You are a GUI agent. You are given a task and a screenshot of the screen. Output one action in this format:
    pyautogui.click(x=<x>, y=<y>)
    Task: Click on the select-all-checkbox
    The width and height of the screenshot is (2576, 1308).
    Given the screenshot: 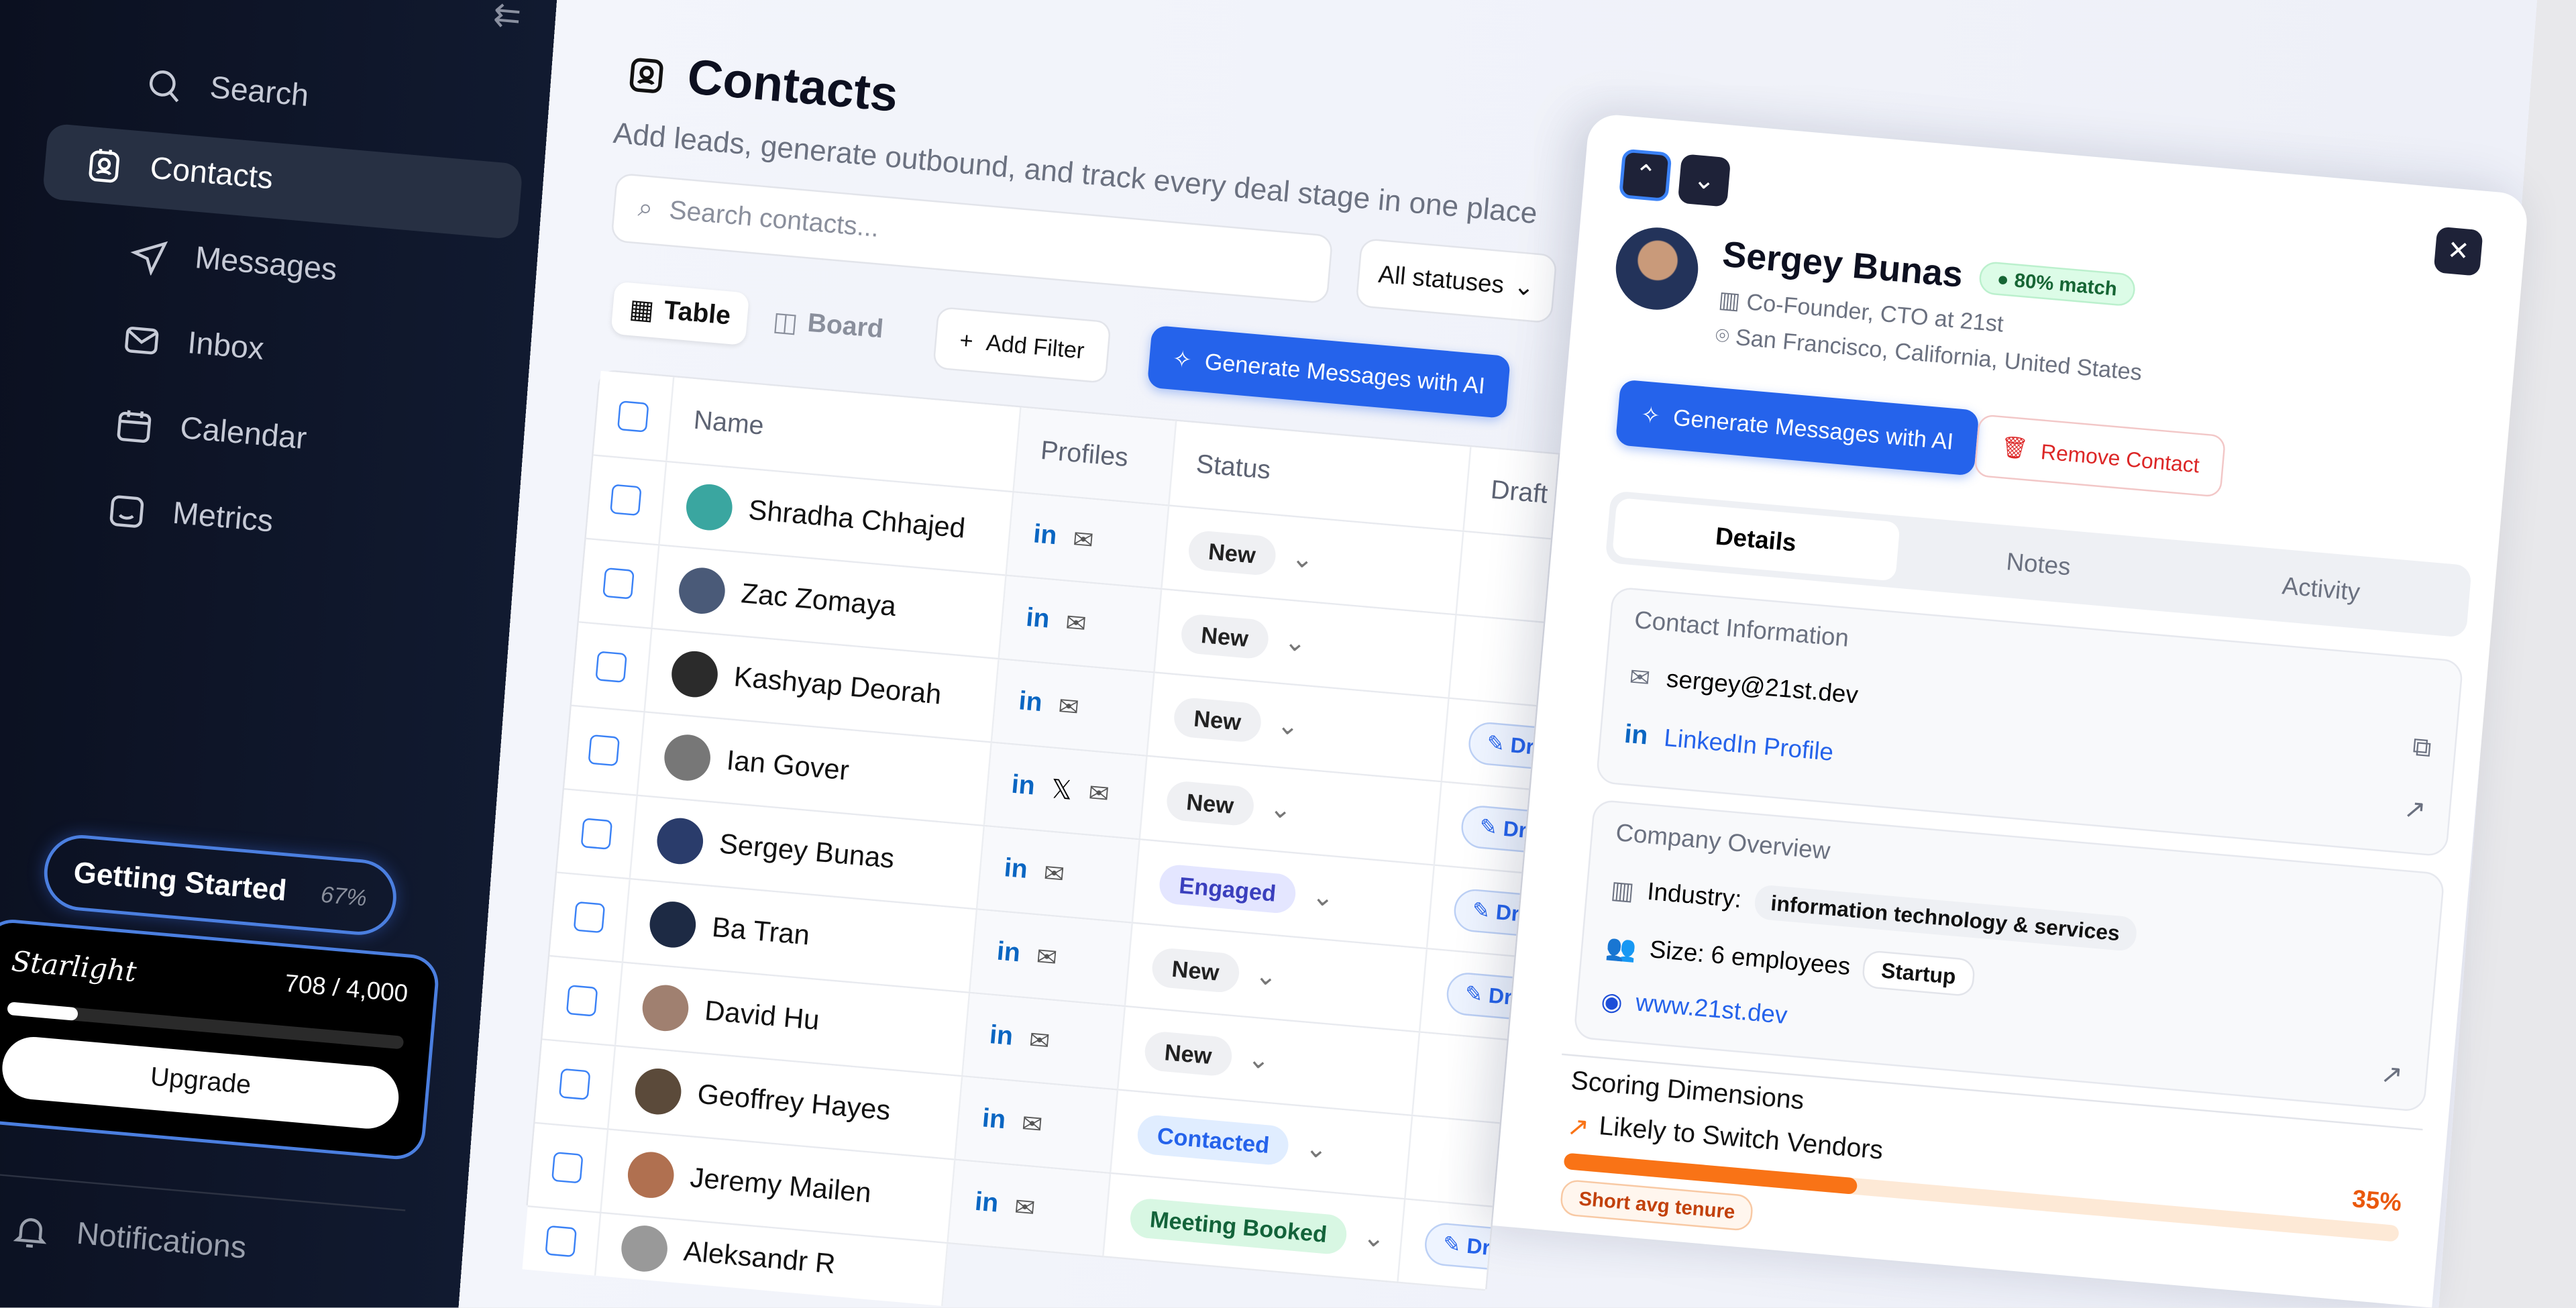 What is the action you would take?
    pyautogui.click(x=632, y=415)
    